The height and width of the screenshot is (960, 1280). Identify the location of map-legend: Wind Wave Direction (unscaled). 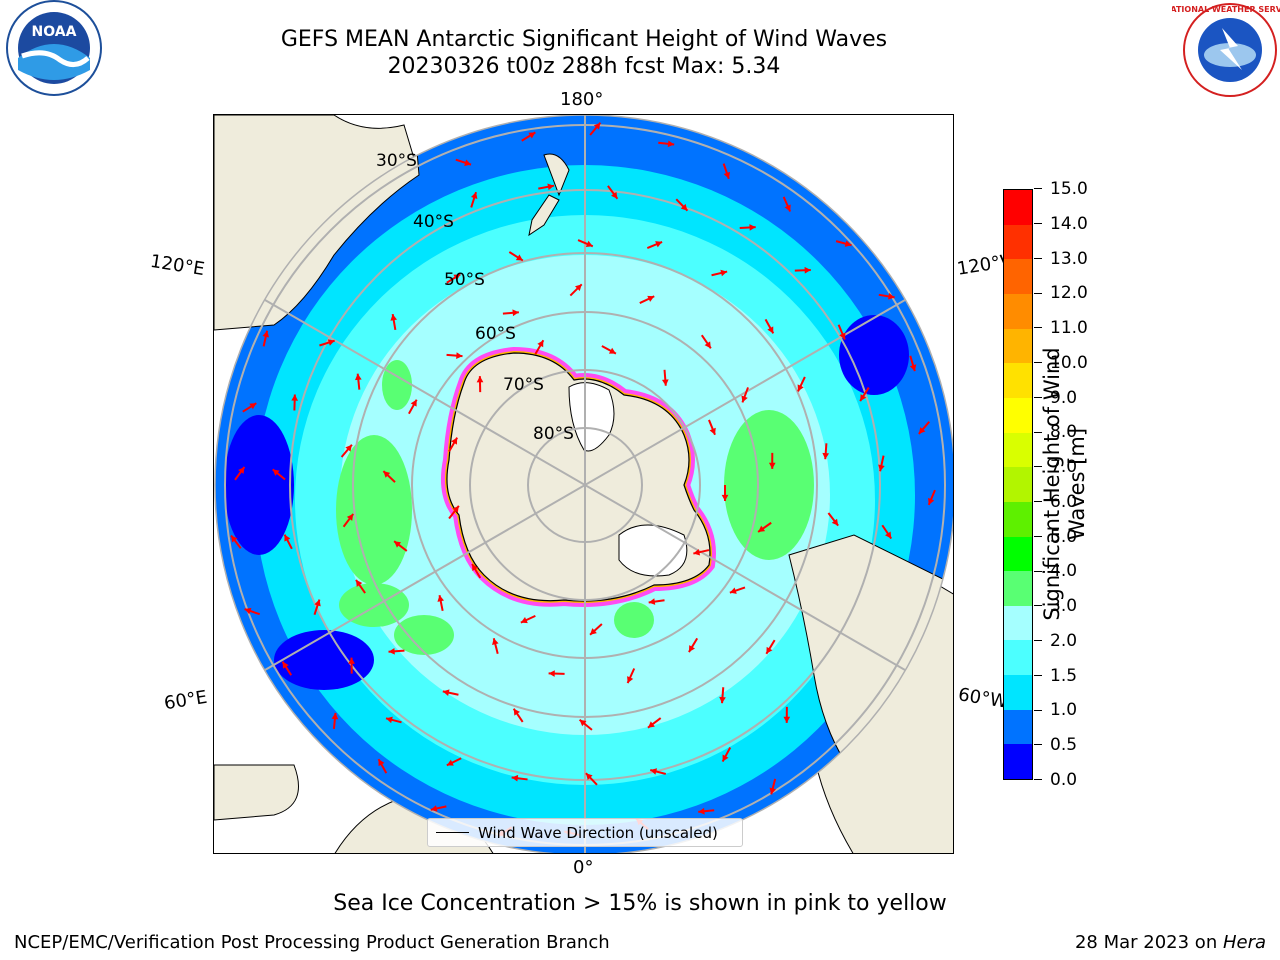
(585, 832).